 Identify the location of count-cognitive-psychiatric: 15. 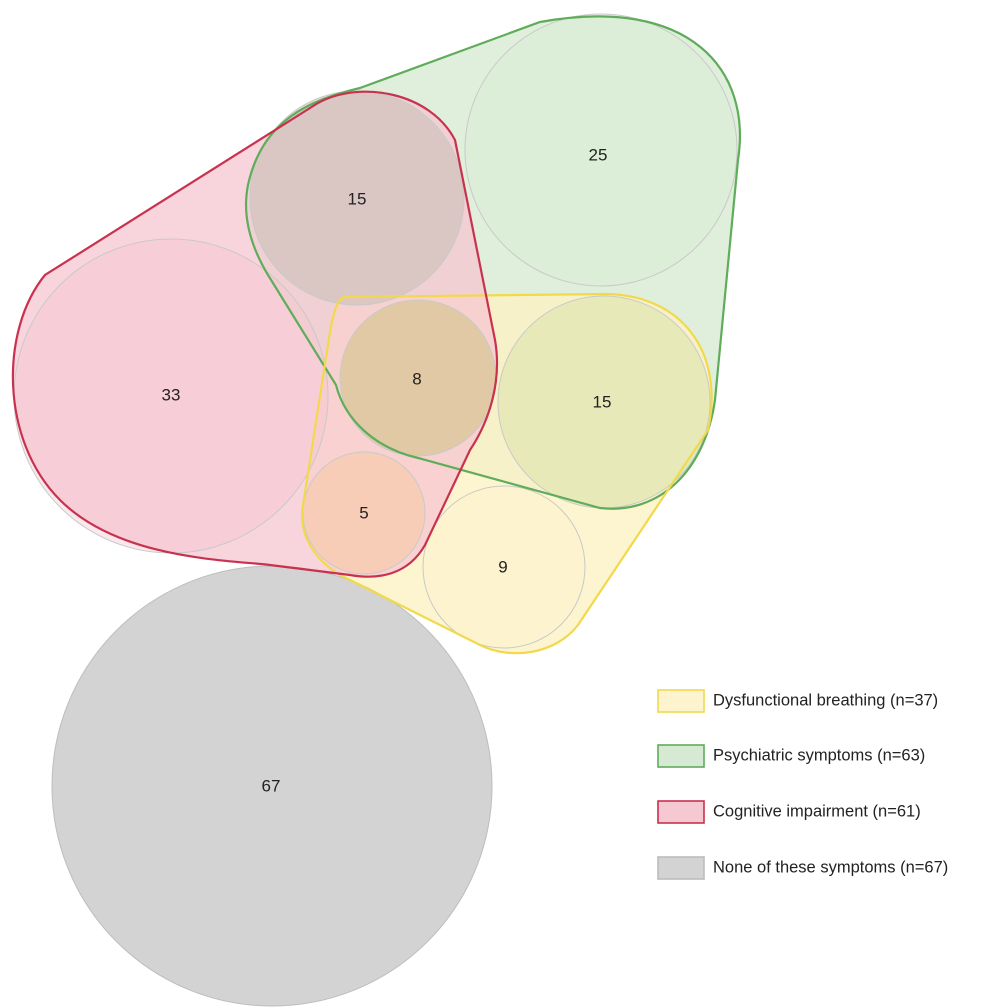
(357, 198).